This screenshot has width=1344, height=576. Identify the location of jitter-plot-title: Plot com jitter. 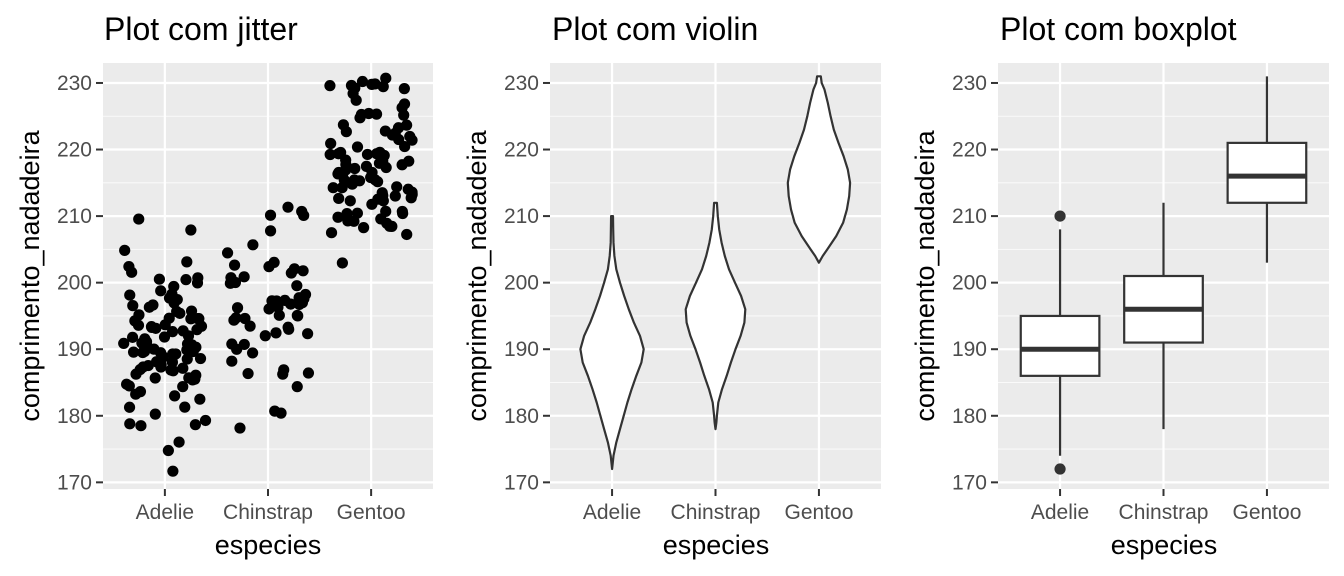
(201, 29).